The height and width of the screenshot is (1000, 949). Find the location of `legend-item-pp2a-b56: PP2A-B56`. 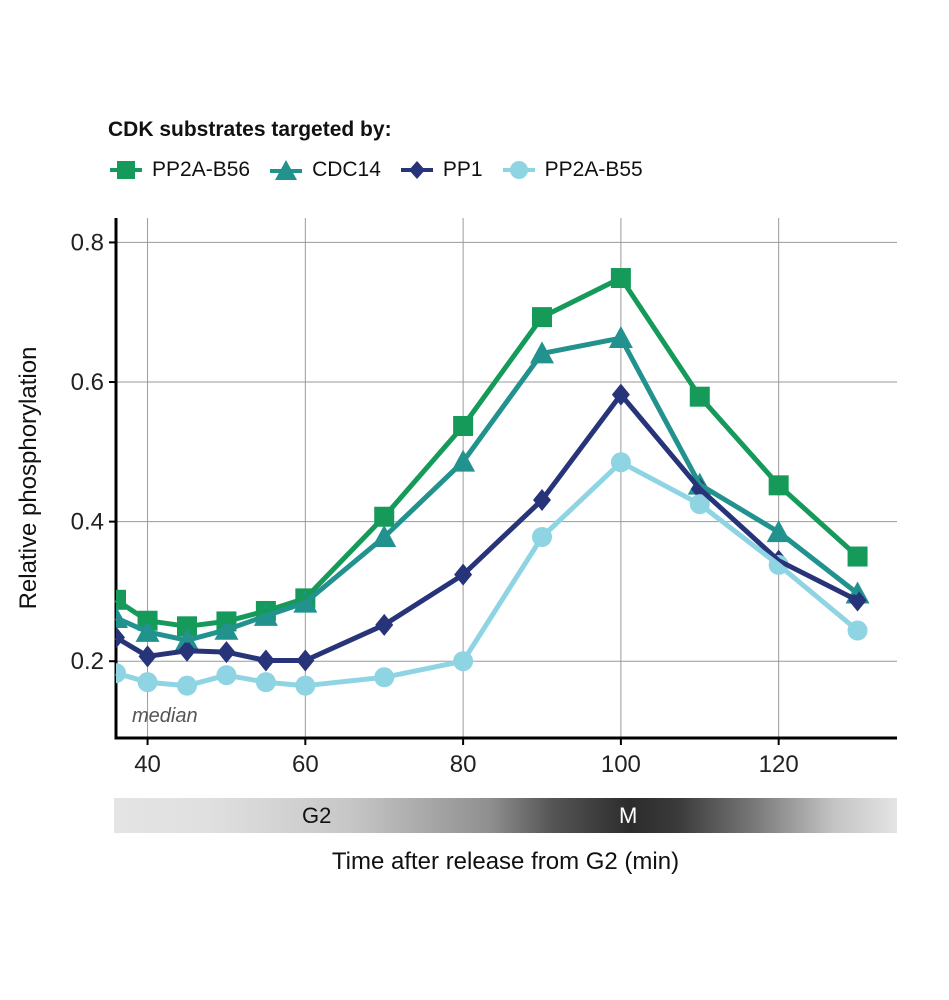

legend-item-pp2a-b56: PP2A-B56 is located at coordinates (179, 170).